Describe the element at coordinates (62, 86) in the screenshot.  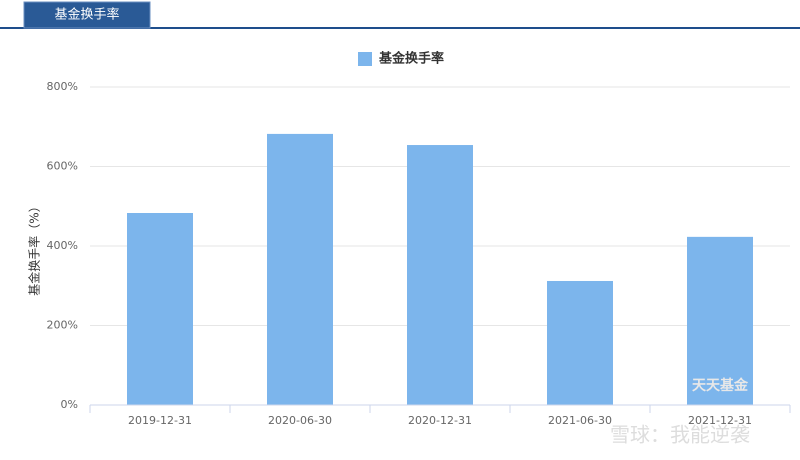
I see `y-tick-label: 800%` at that location.